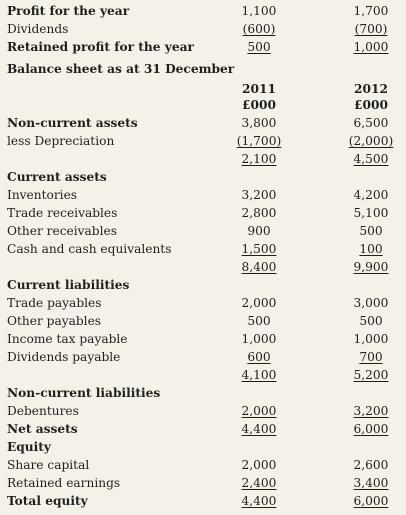 The image size is (406, 515). I want to click on current-liabilities-total-2011: 4,100, so click(259, 375).